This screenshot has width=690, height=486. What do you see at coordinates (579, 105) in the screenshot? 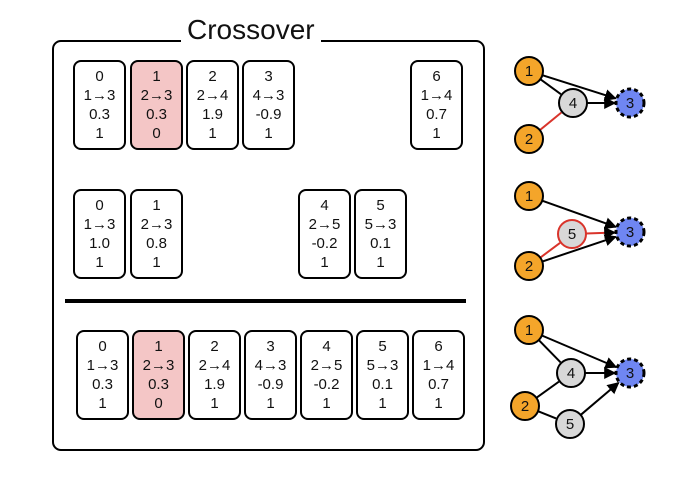
I see `network-graph-1: 1 2 4 3` at bounding box center [579, 105].